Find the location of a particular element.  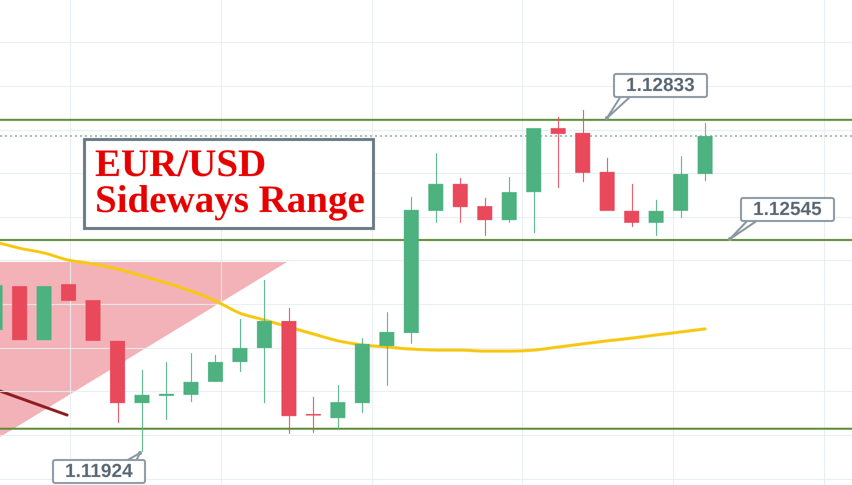

title-box: EUR/USD Sideways Range is located at coordinates (229, 184).